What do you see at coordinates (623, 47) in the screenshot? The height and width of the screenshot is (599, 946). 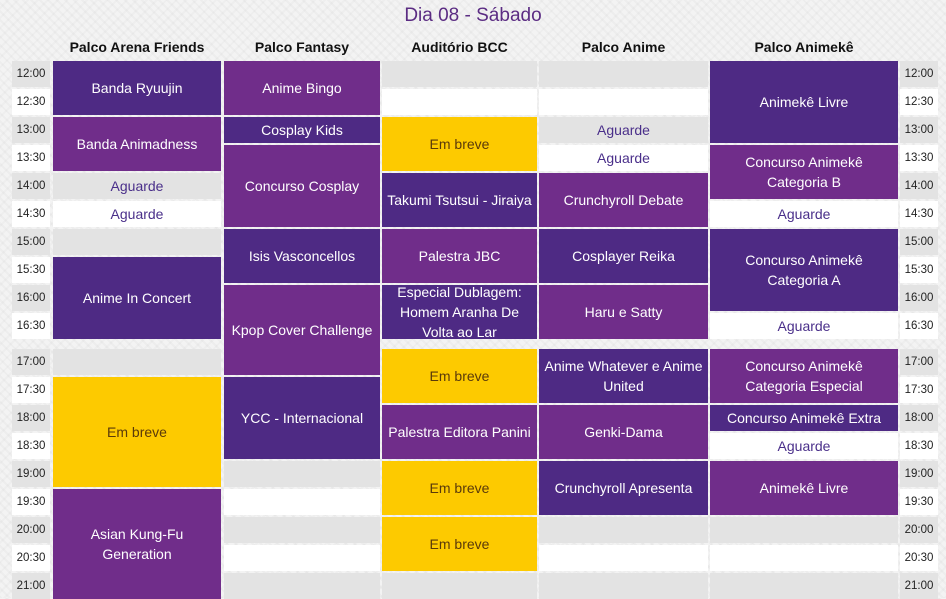 I see `column-header-palco-anime: Palco Anime` at bounding box center [623, 47].